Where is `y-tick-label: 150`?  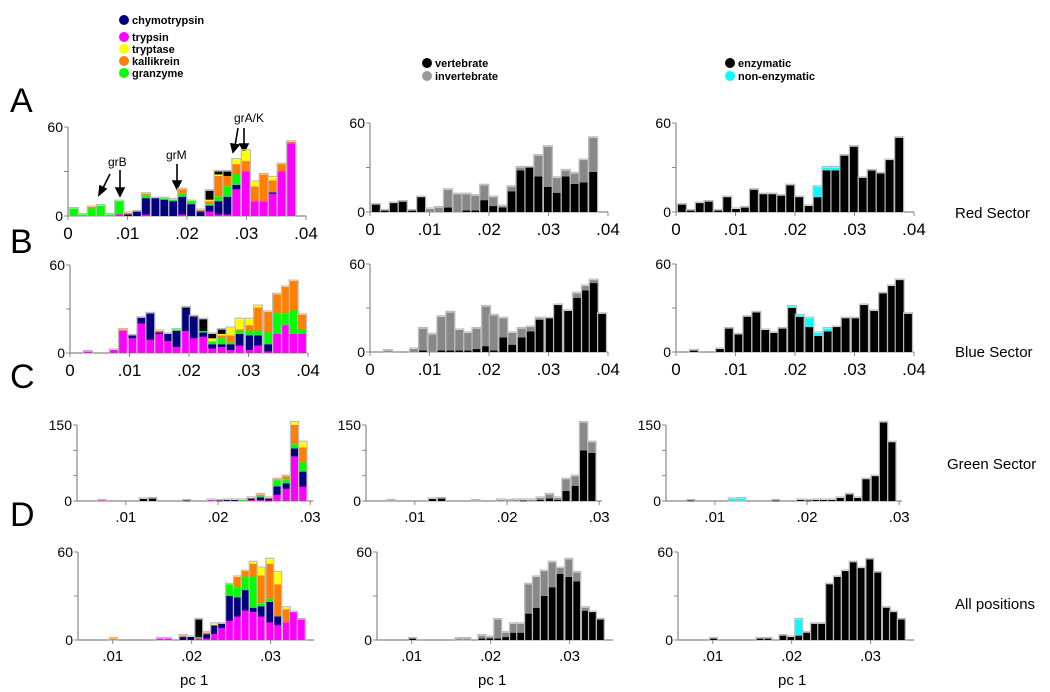 y-tick-label: 150 is located at coordinates (61, 425).